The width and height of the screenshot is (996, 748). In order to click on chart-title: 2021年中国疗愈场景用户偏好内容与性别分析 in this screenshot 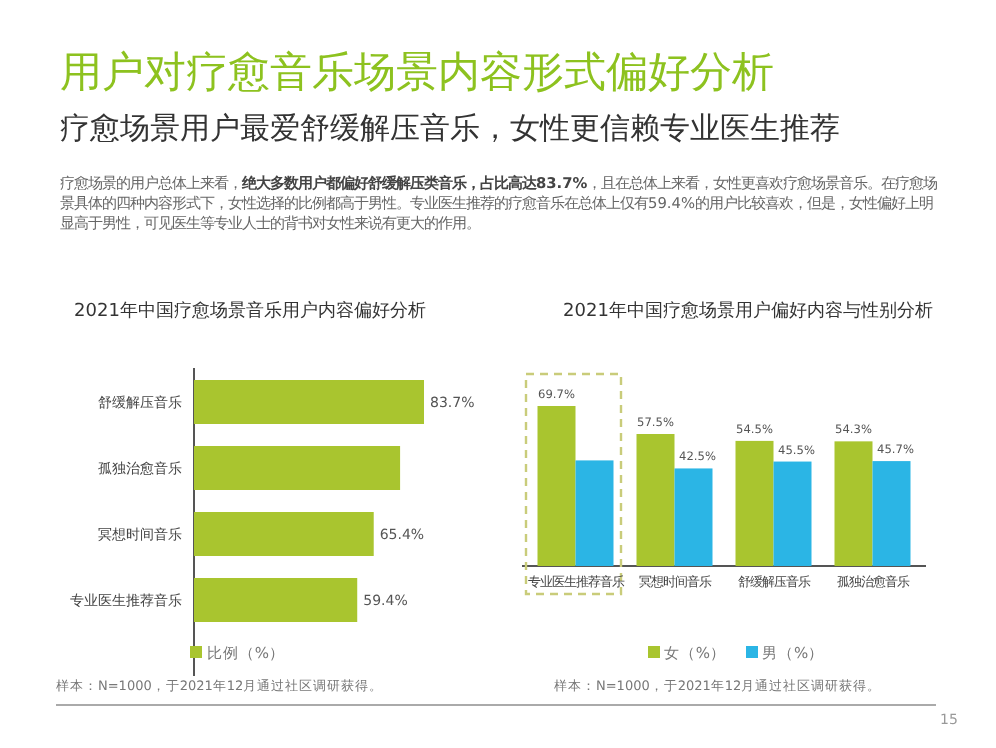, I will do `click(748, 313)`.